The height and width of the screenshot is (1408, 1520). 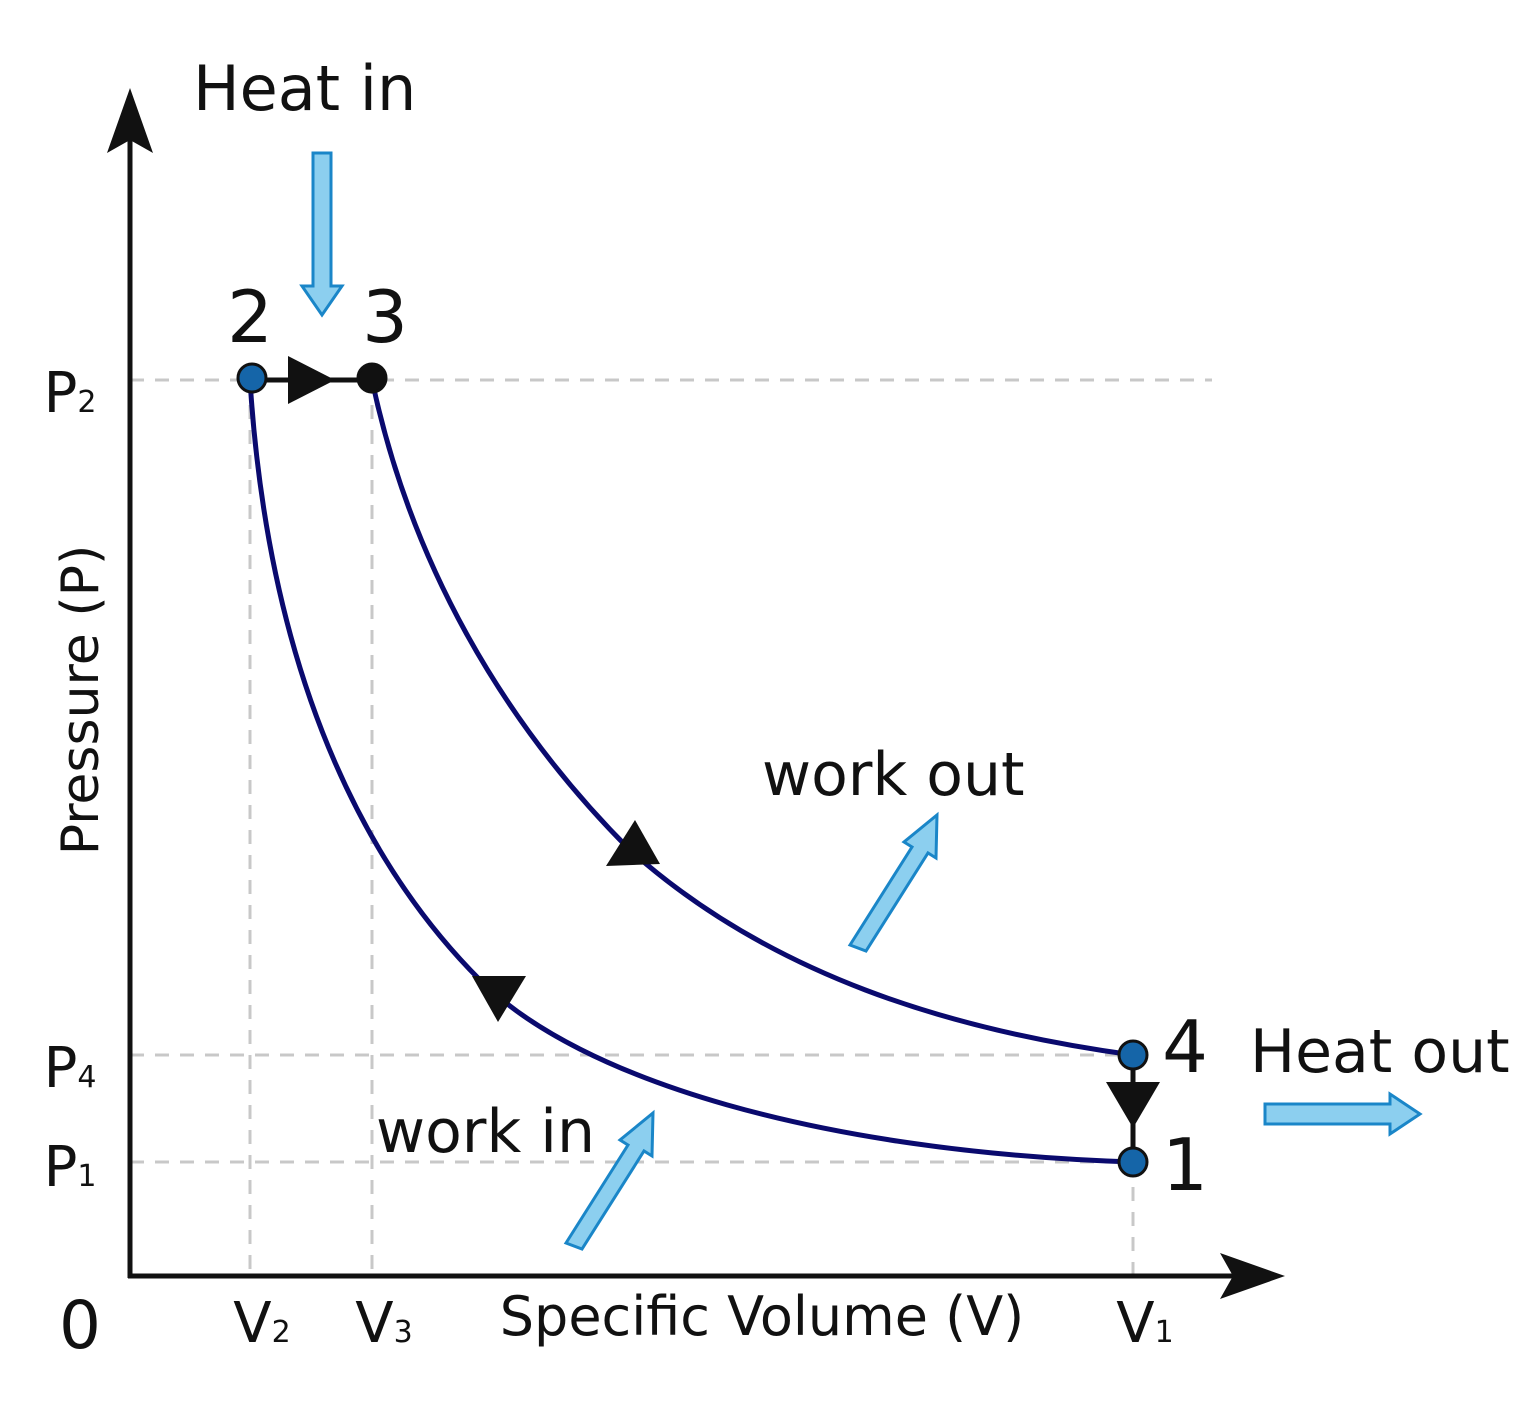 What do you see at coordinates (261, 1323) in the screenshot?
I see `tick-label-v2: V2` at bounding box center [261, 1323].